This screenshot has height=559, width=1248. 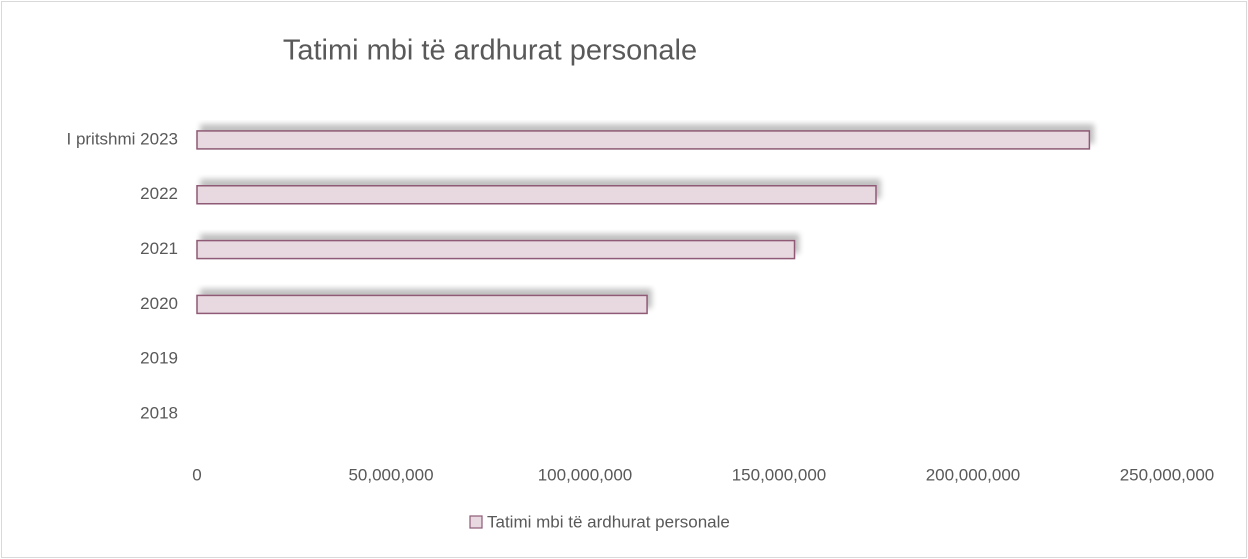 What do you see at coordinates (159, 358) in the screenshot?
I see `y-tick-label: 2019` at bounding box center [159, 358].